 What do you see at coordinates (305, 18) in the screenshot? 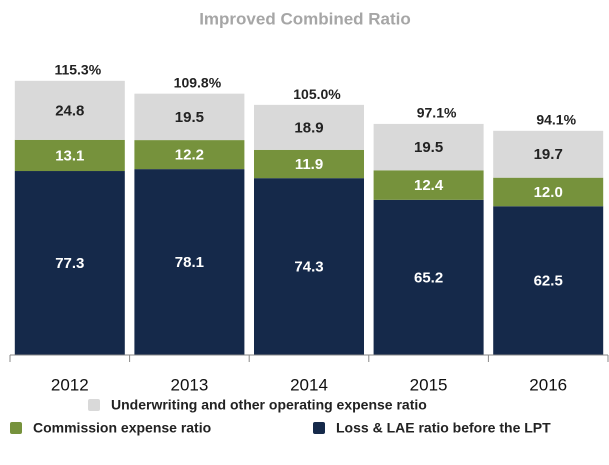
I see `chart-title: Improved Combined Ratio` at bounding box center [305, 18].